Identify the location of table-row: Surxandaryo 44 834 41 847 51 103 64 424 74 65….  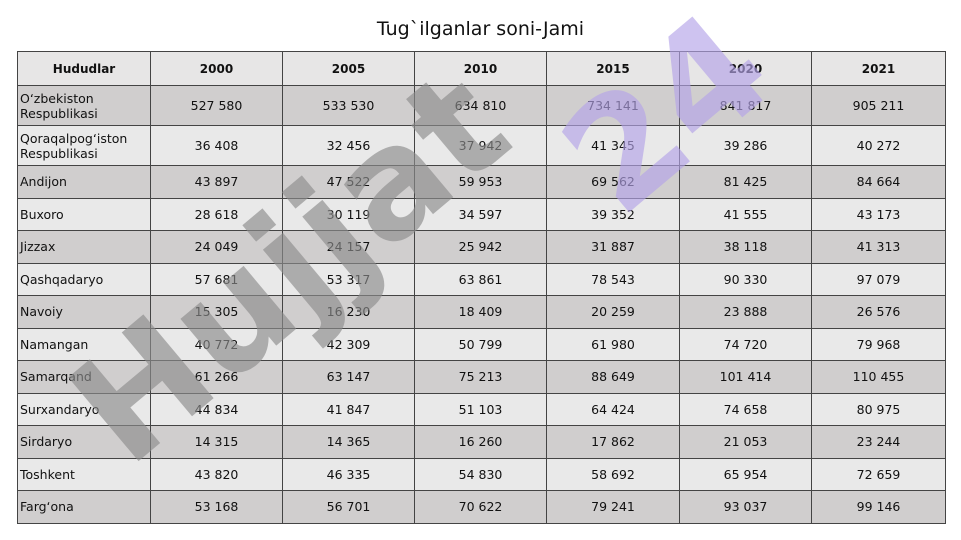
(481, 409).